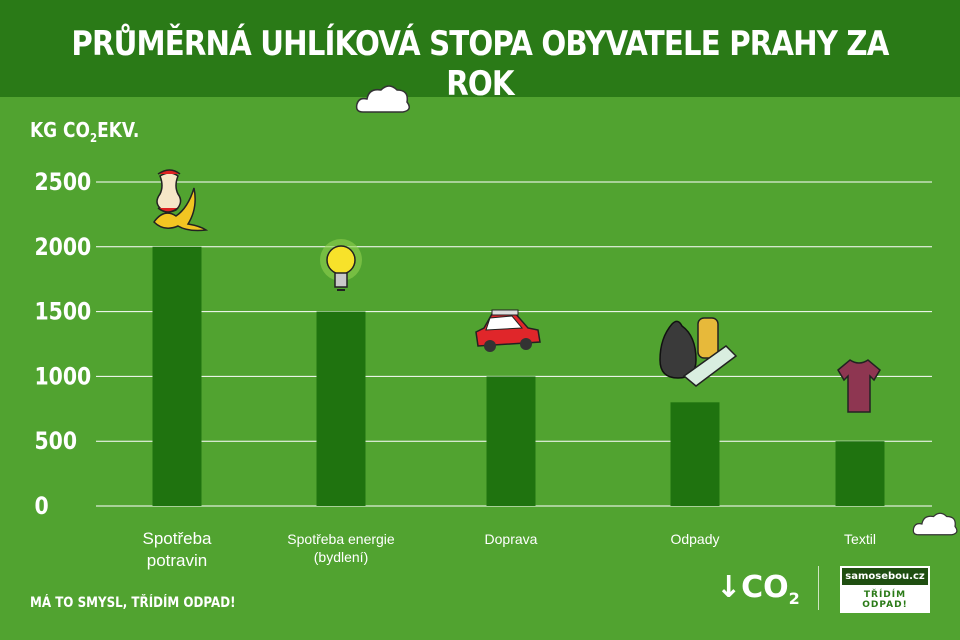  Describe the element at coordinates (133, 603) in the screenshot. I see `slogan: MÁ TO SMYSL, TŘÍDÍM ODPAD!` at that location.